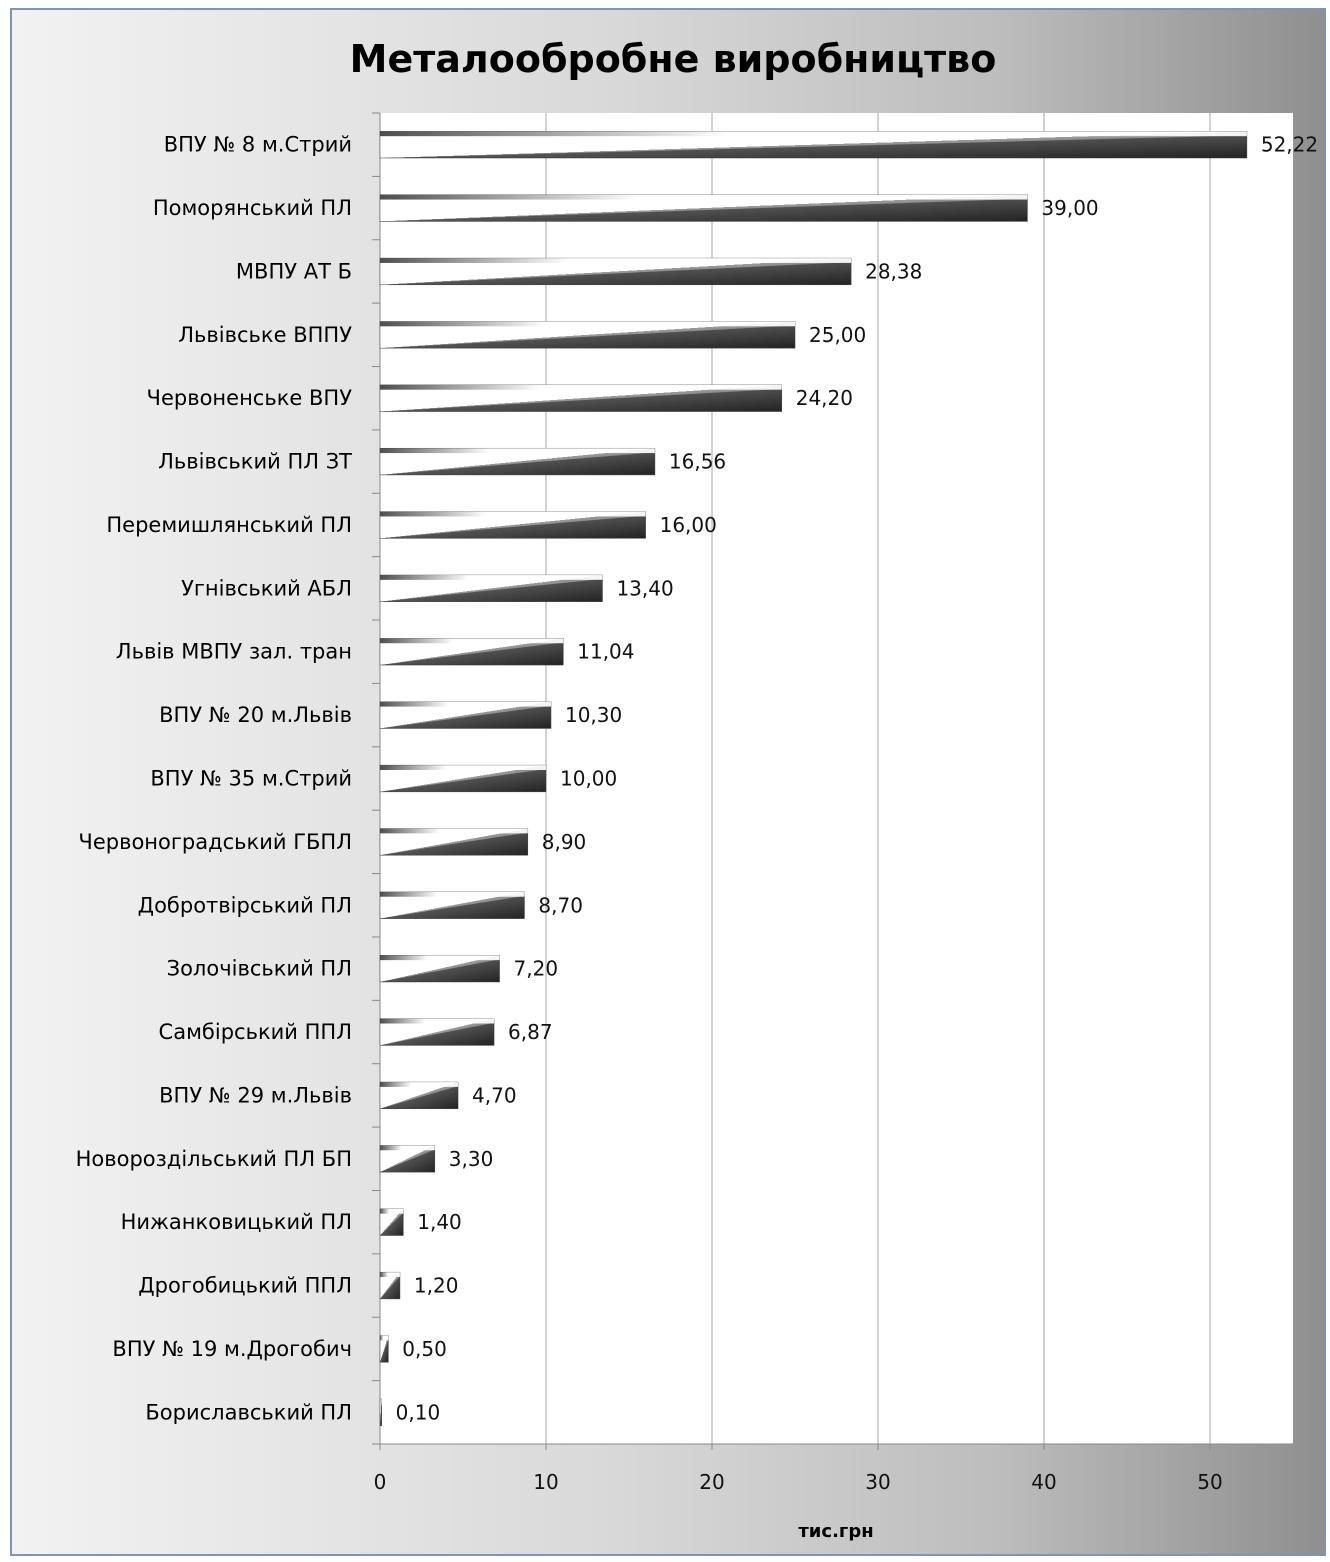 Image resolution: width=1330 pixels, height=1562 pixels. Describe the element at coordinates (1289, 145) in the screenshot. I see `data-label: 52,22` at that location.